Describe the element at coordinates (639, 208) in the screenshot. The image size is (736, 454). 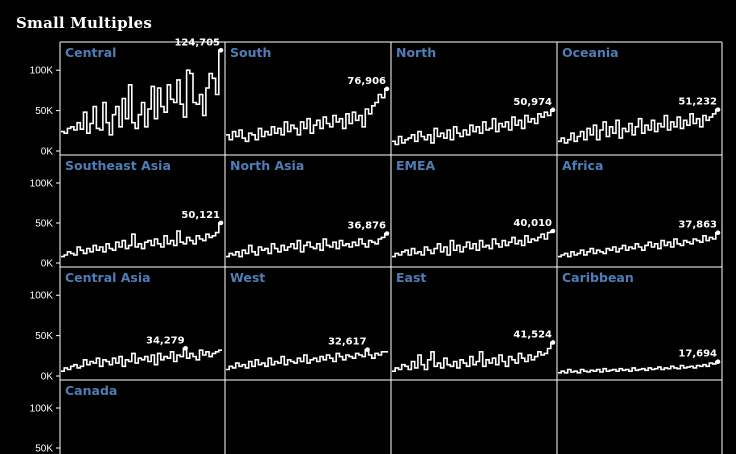
I see `panel-africa: Africa 37,863` at that location.